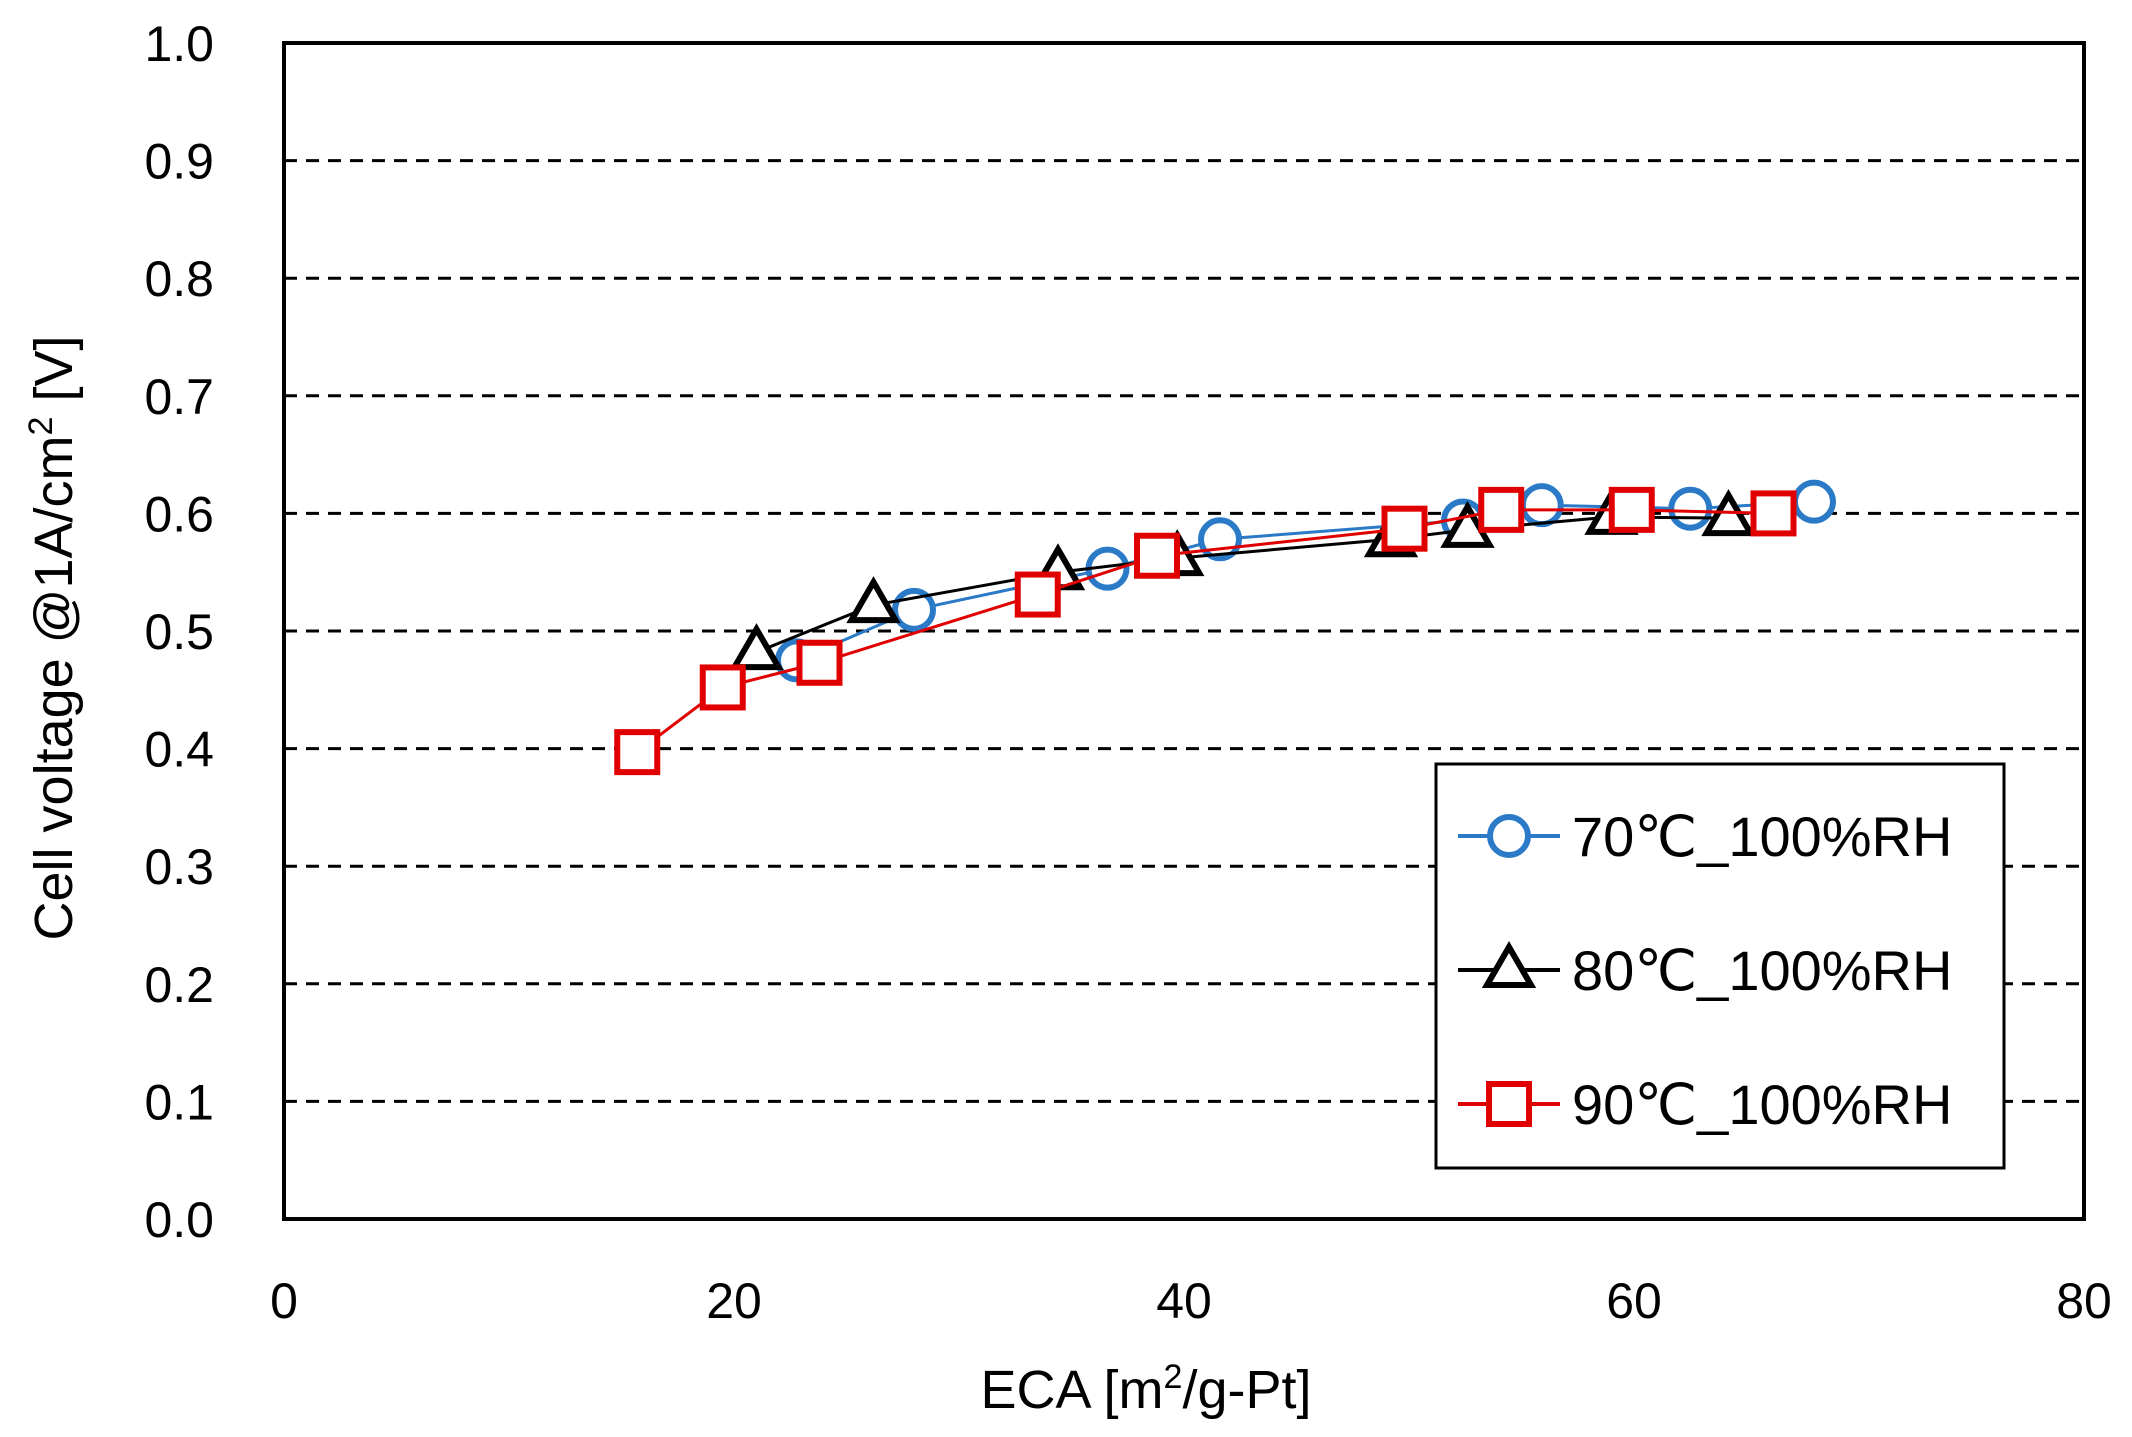  What do you see at coordinates (1762, 1104) in the screenshot?
I see `legend-label: 90℃_100%RH` at bounding box center [1762, 1104].